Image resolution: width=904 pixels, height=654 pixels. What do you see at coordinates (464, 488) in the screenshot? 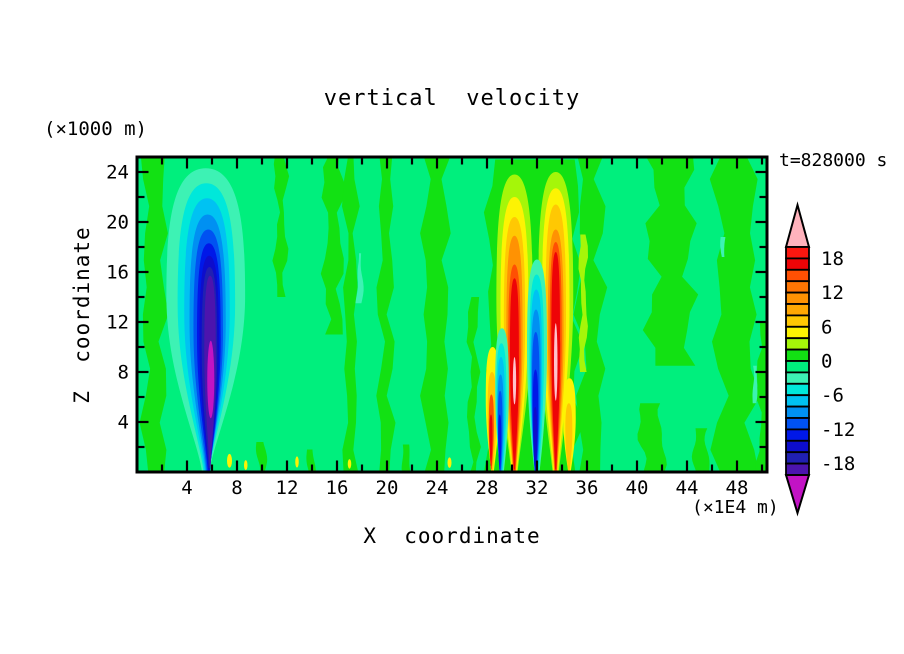
I see `x-tick-labels: 4 8 12 16 20 24 28 32 36 40 44 48` at bounding box center [464, 488].